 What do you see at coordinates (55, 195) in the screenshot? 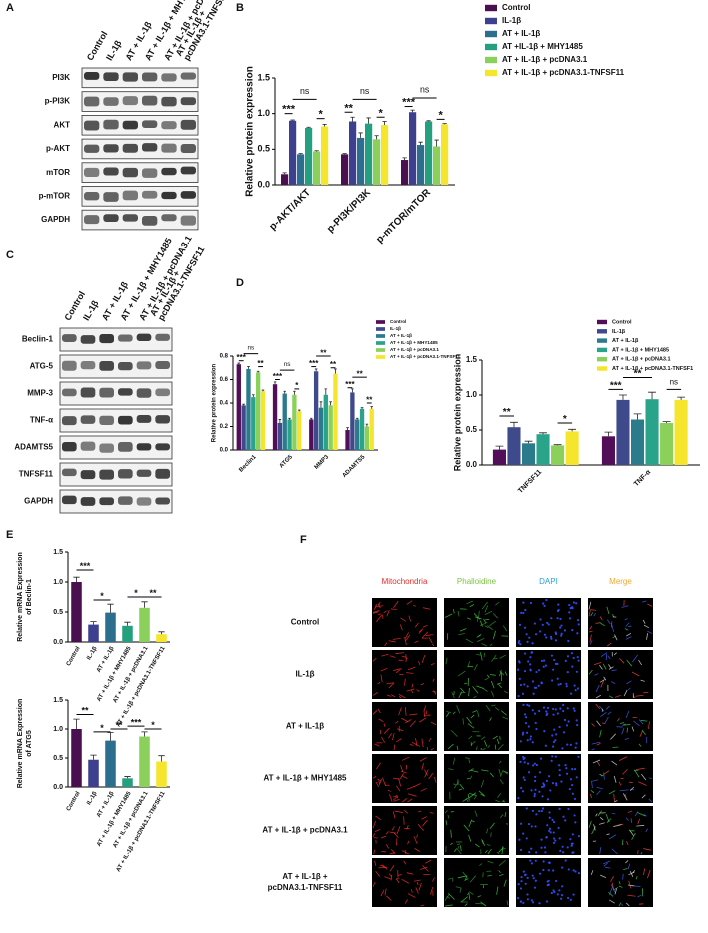
I see `row-label: p-mTOR` at bounding box center [55, 195].